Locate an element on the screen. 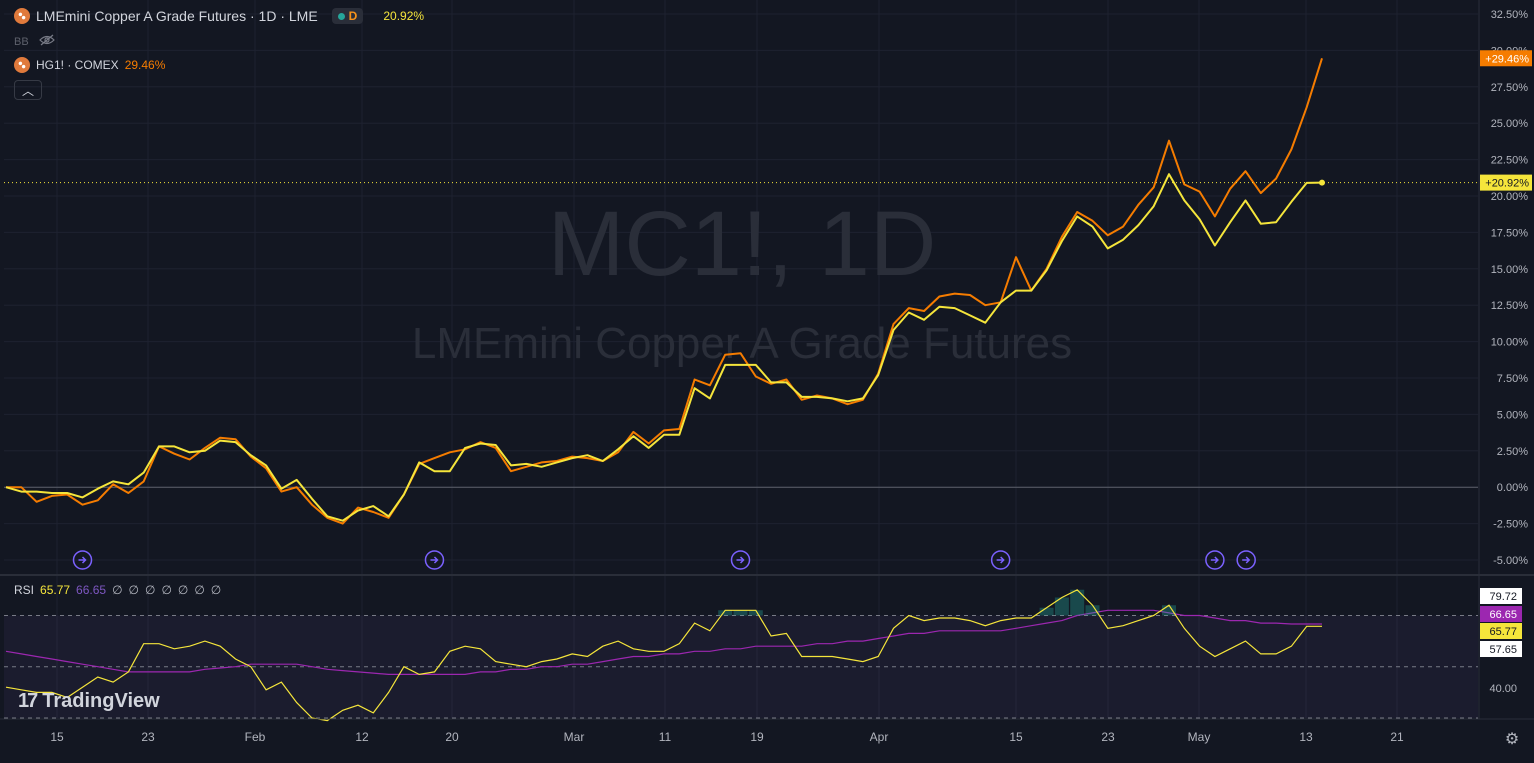 This screenshot has height=763, width=1534. y-tick-label-12: 2.50% is located at coordinates (1512, 452).